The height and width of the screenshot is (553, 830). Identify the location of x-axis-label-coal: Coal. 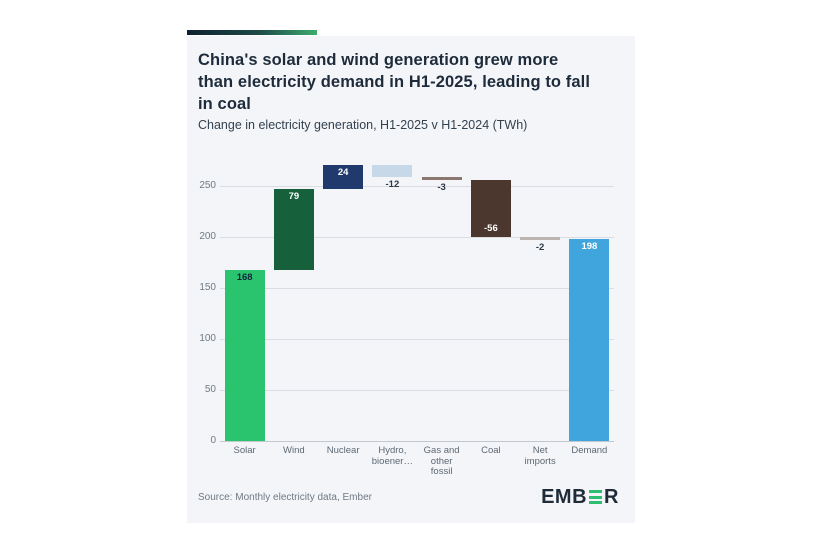
(491, 450).